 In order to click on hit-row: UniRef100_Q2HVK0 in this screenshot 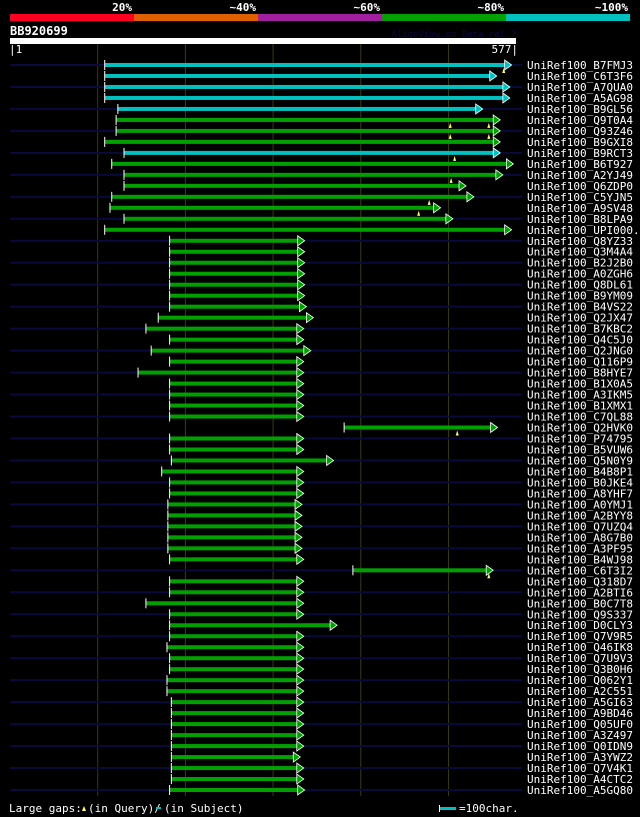, I will do `click(488, 429)`.